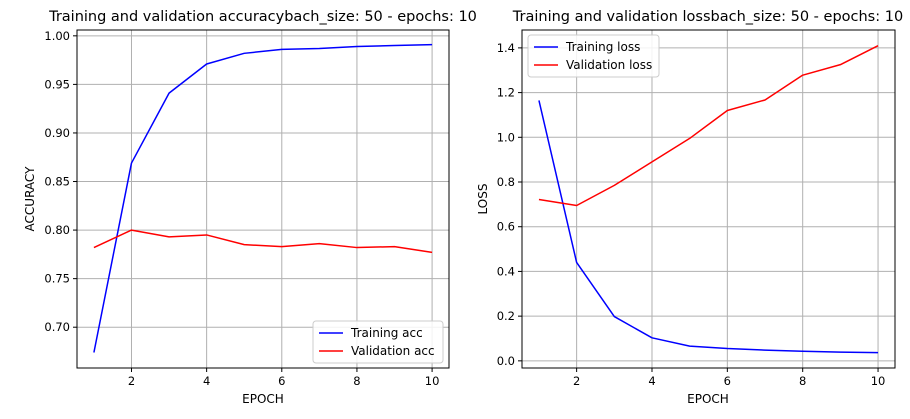  Describe the element at coordinates (506, 48) in the screenshot. I see `loss-y-tick-label: 1.4` at that location.